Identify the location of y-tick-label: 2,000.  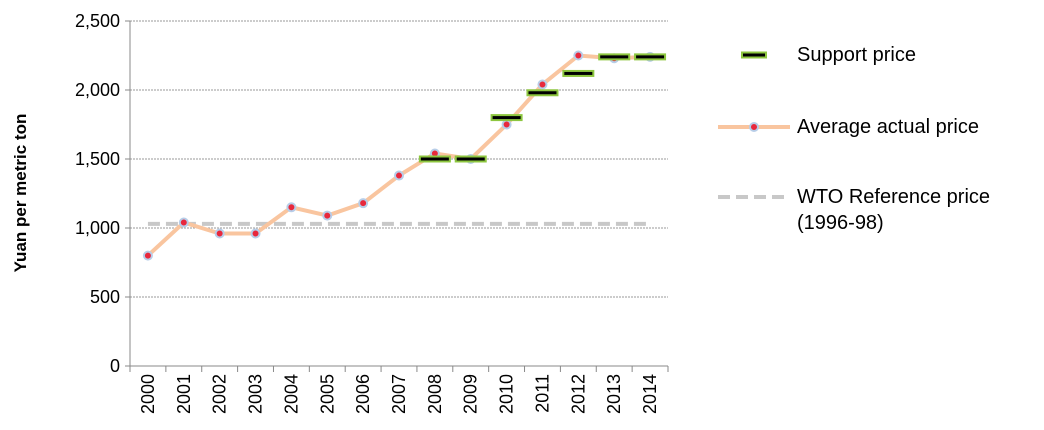
(97, 90).